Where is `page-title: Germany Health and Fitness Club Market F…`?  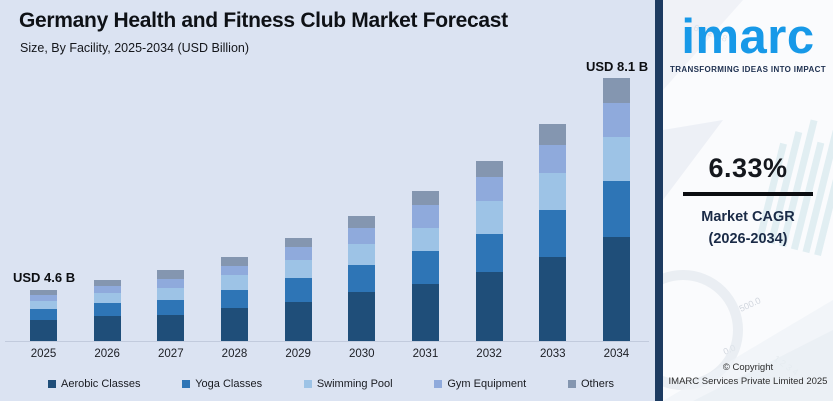
page-title: Germany Health and Fitness Club Market F… is located at coordinates (263, 20).